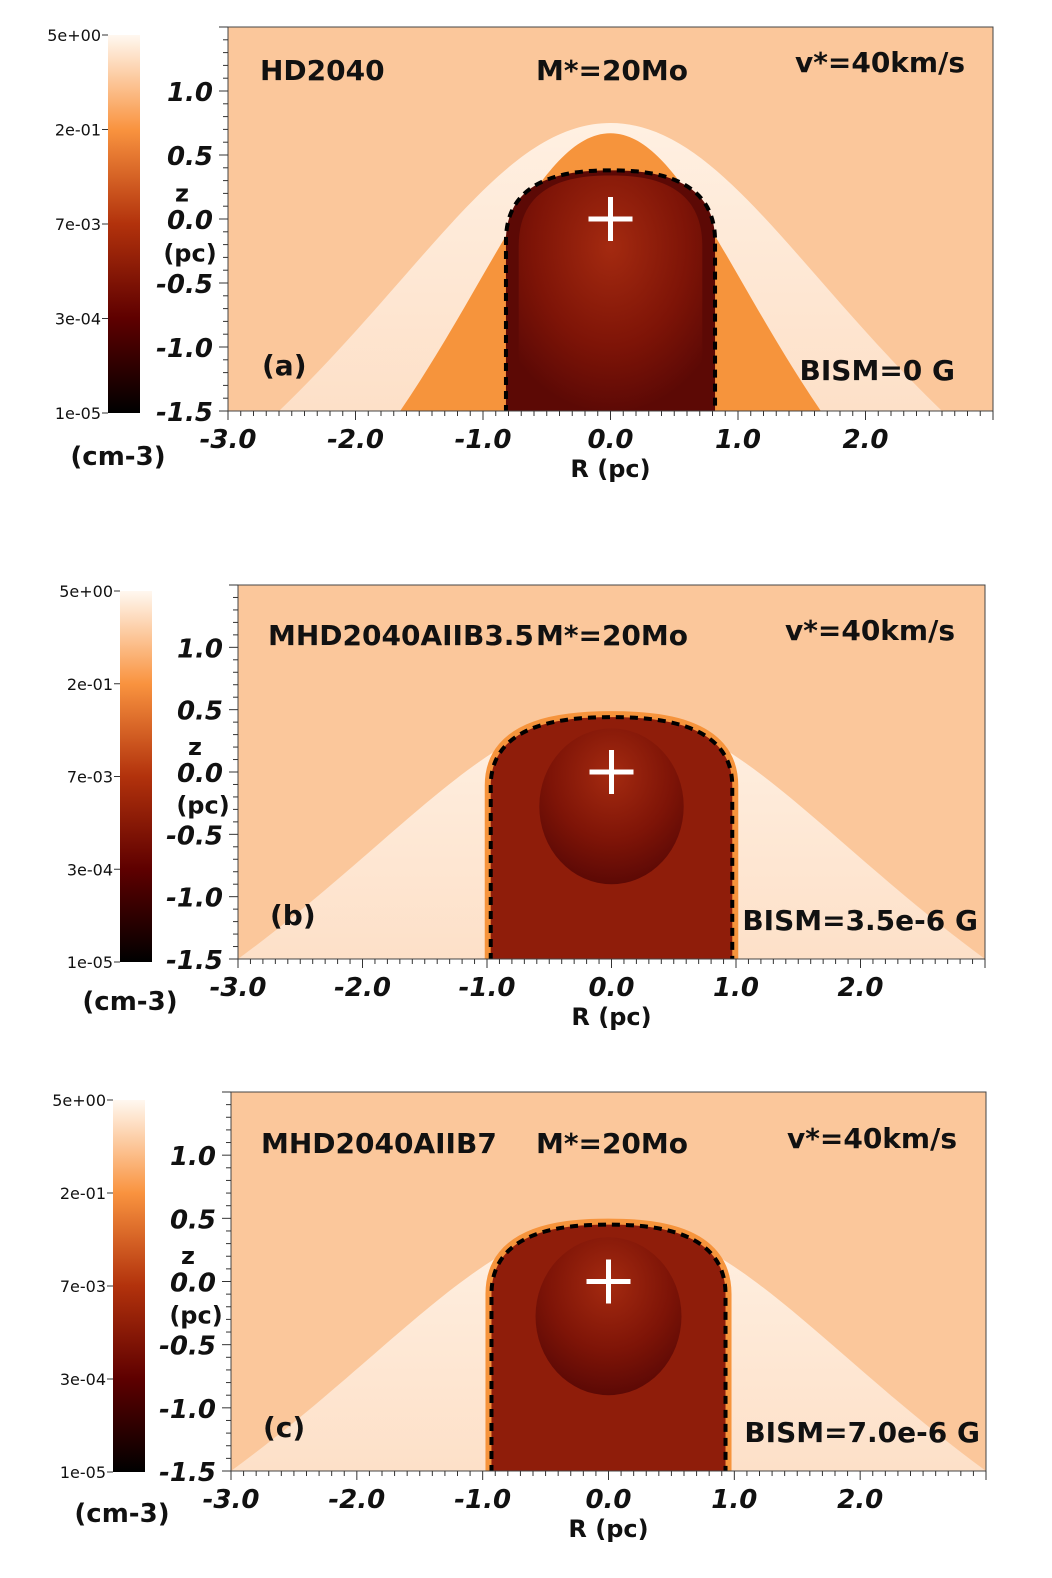 This screenshot has height=1578, width=1052. What do you see at coordinates (860, 920) in the screenshot?
I see `magnetic-field: BISM=3.5e-6 G` at bounding box center [860, 920].